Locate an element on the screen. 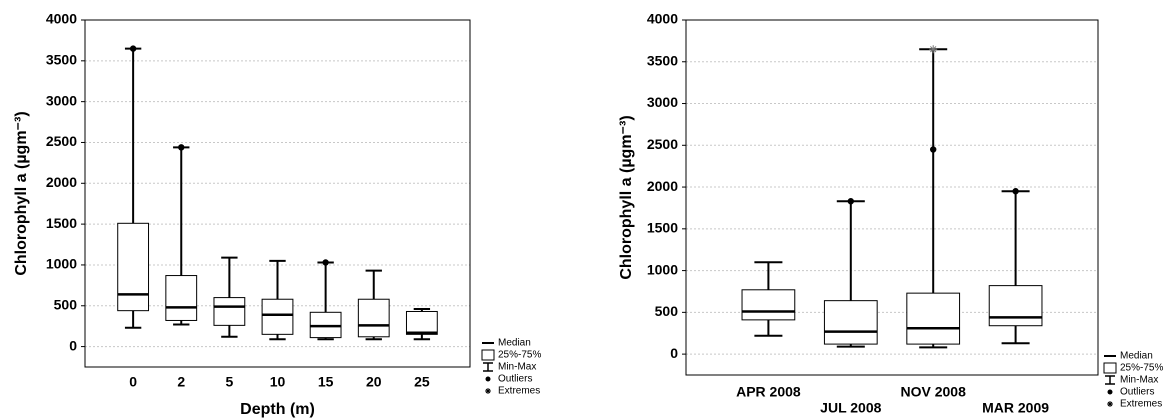  x-tick-label: NOV 2008 is located at coordinates (934, 392).